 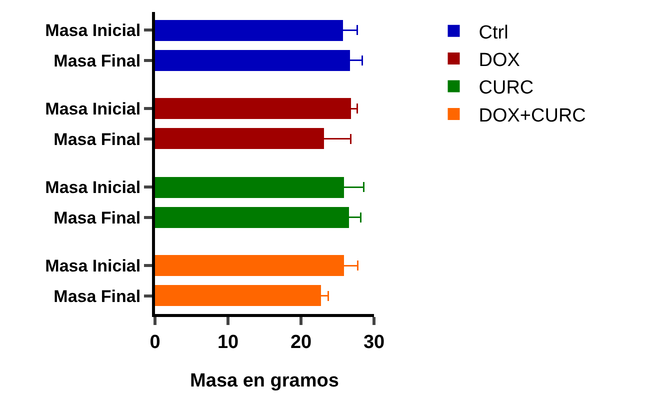 What do you see at coordinates (506, 88) in the screenshot?
I see `legend-label: CURC` at bounding box center [506, 88].